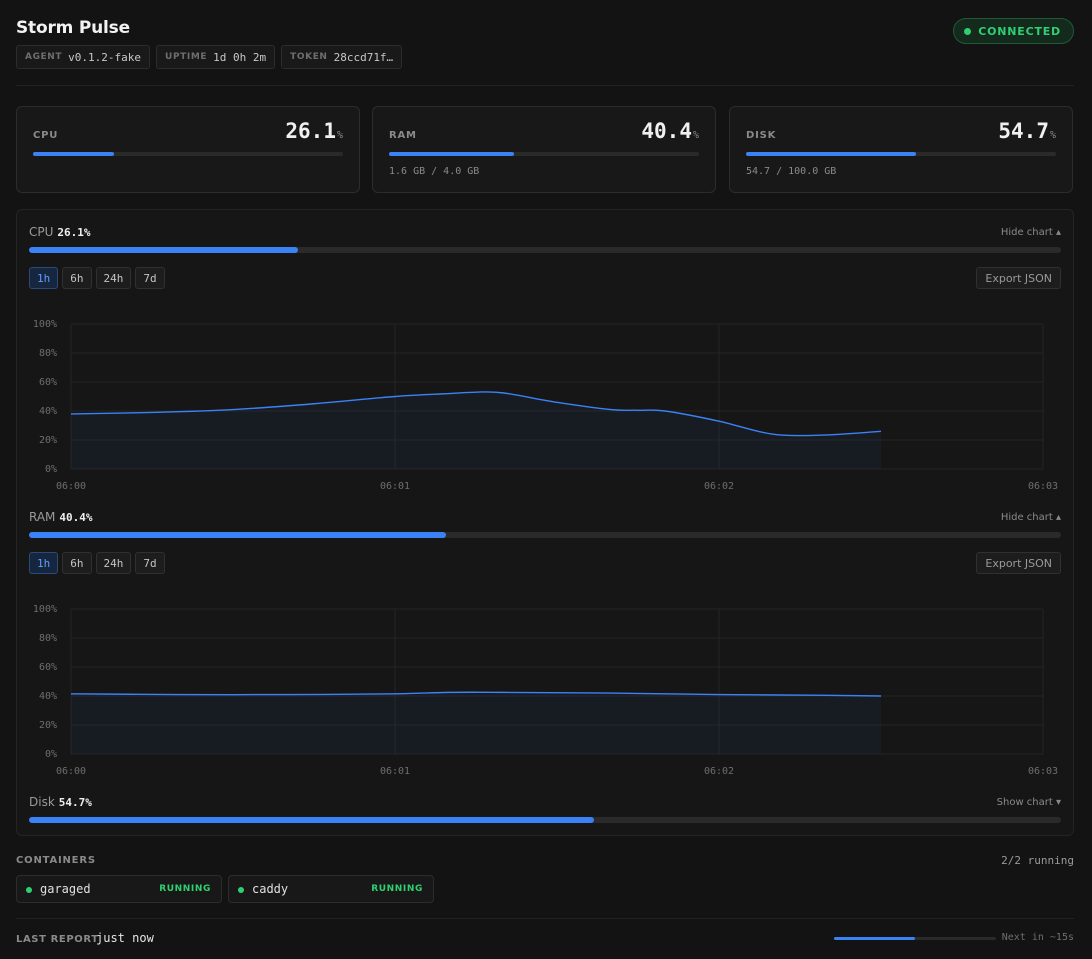 The width and height of the screenshot is (1092, 959). Describe the element at coordinates (188, 149) in the screenshot. I see `cpu-card: CPU 26.1%` at that location.